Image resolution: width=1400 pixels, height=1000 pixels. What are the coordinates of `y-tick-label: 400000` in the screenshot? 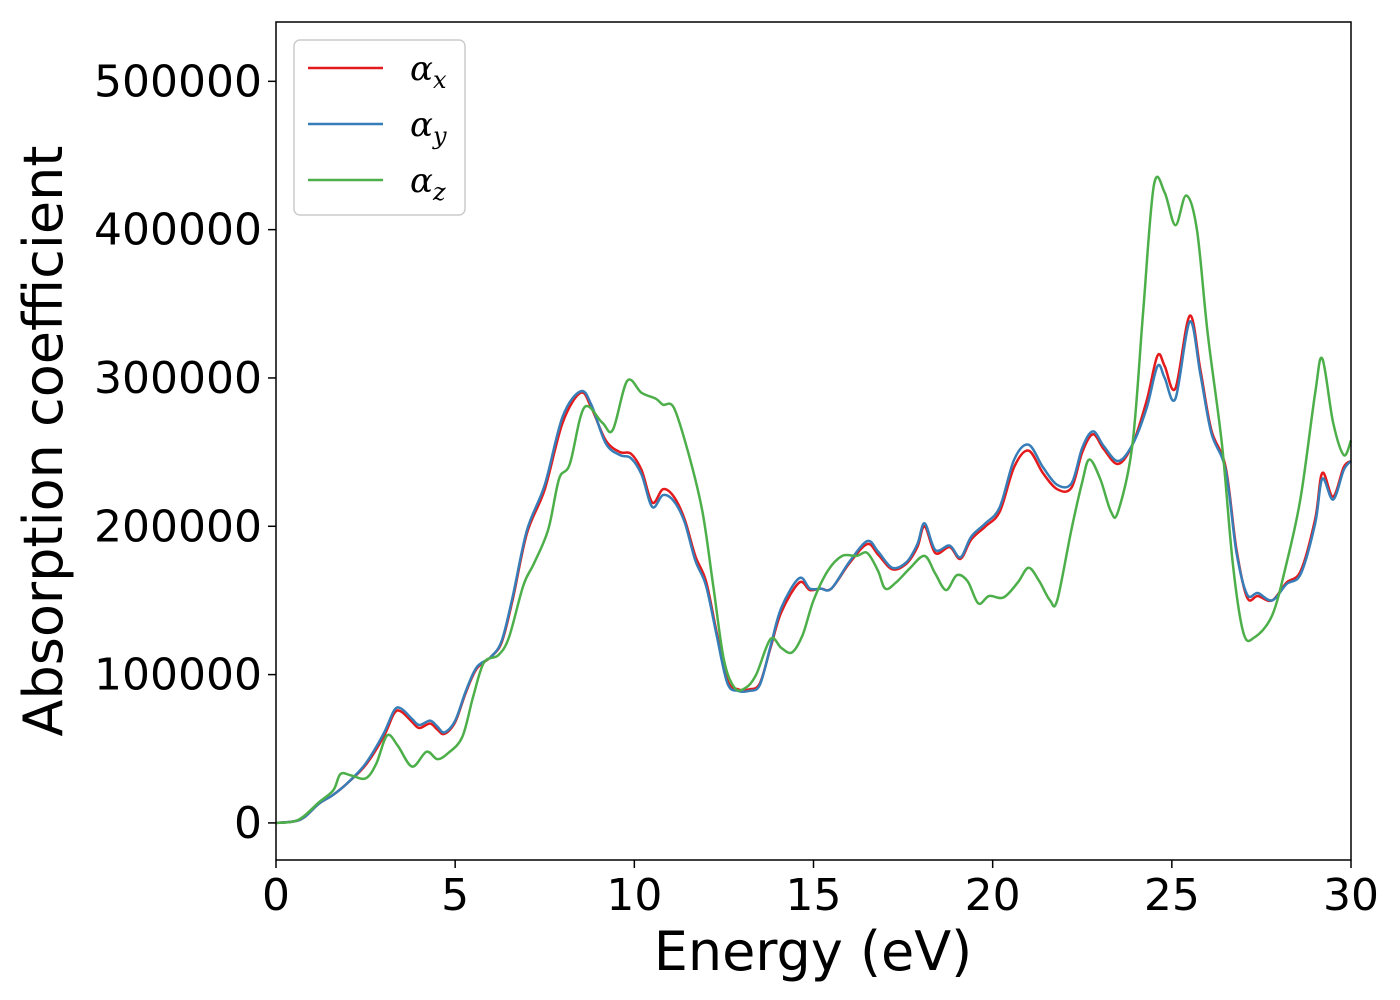 It's located at (178, 230).